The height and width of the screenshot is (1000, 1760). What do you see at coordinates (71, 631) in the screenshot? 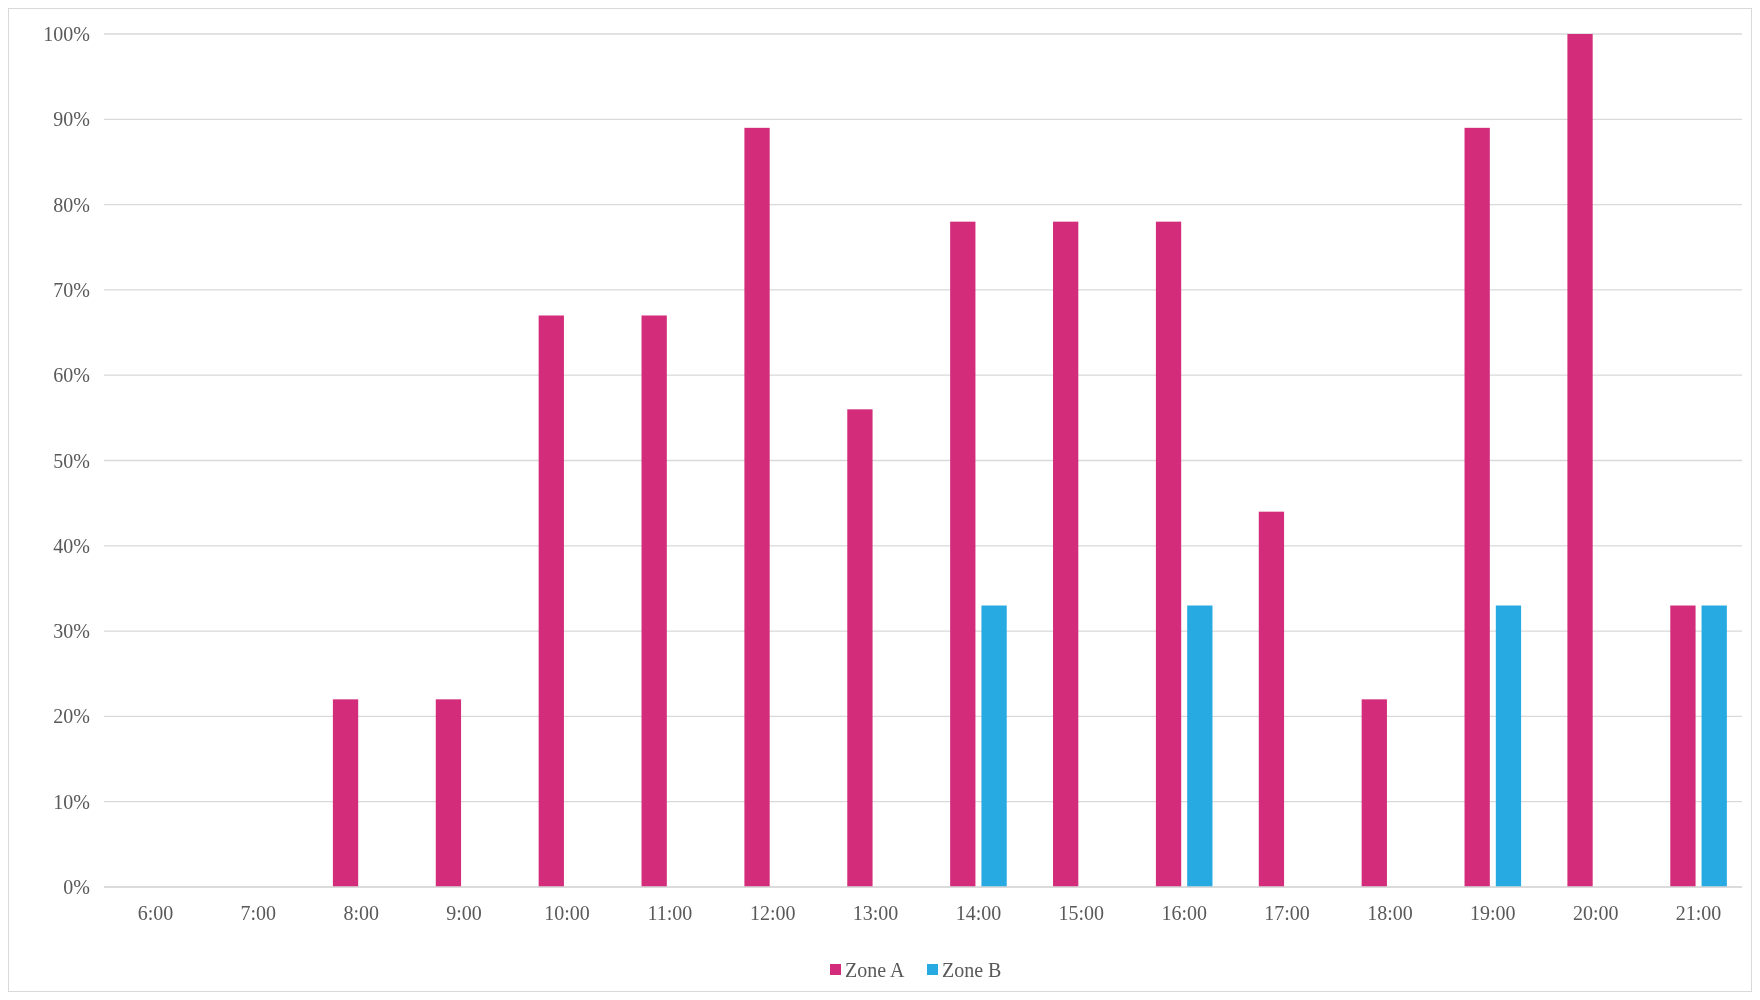
I see `y-tick-label: 30%` at bounding box center [71, 631].